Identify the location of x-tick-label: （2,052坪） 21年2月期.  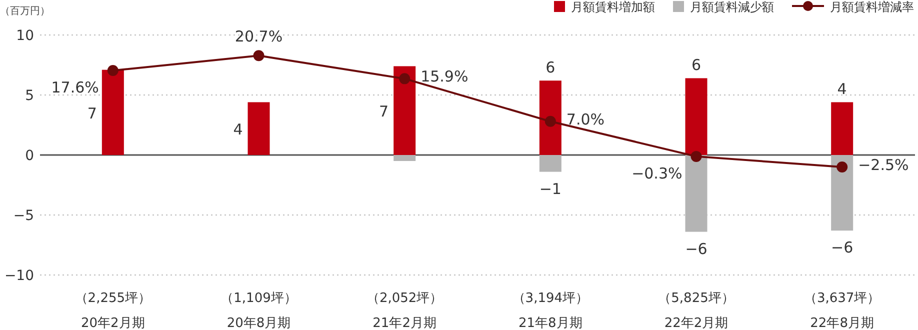
(404, 310).